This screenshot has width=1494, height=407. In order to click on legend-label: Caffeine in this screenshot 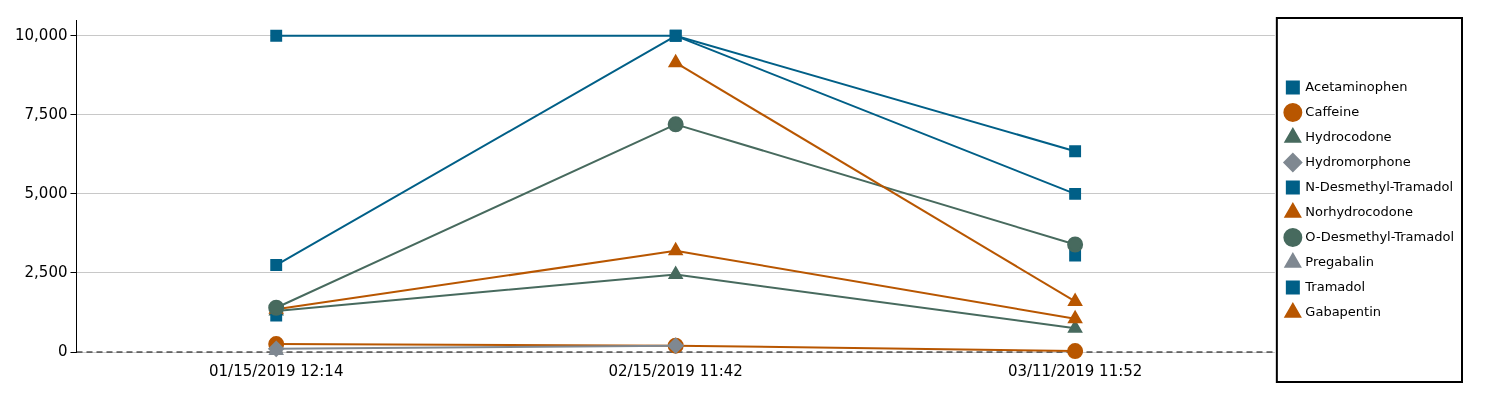, I will do `click(1332, 111)`.